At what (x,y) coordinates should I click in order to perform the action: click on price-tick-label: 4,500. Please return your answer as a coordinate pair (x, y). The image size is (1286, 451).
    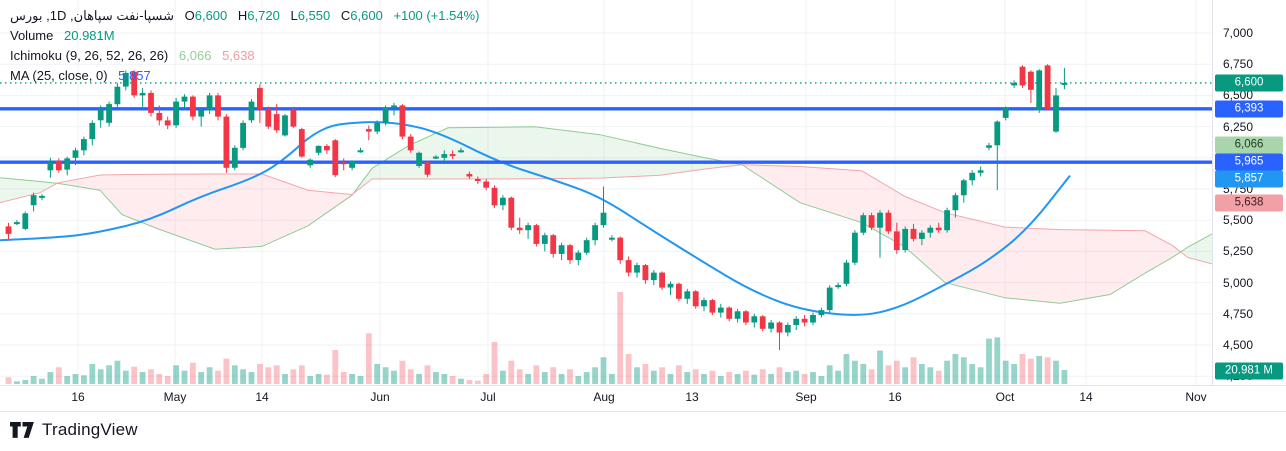
    Looking at the image, I should click on (1238, 345).